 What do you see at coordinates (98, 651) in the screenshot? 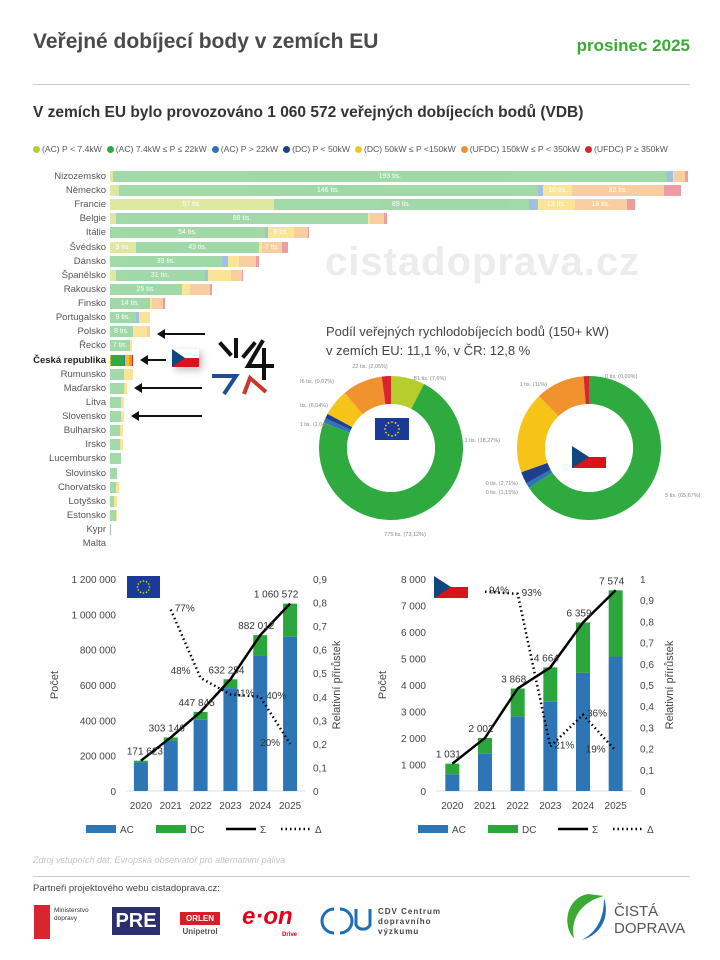
I see `y-tick-label: 800 000` at bounding box center [98, 651].